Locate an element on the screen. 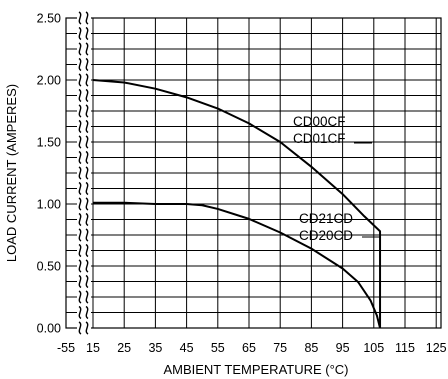  x-tick-label: 95 is located at coordinates (343, 348).